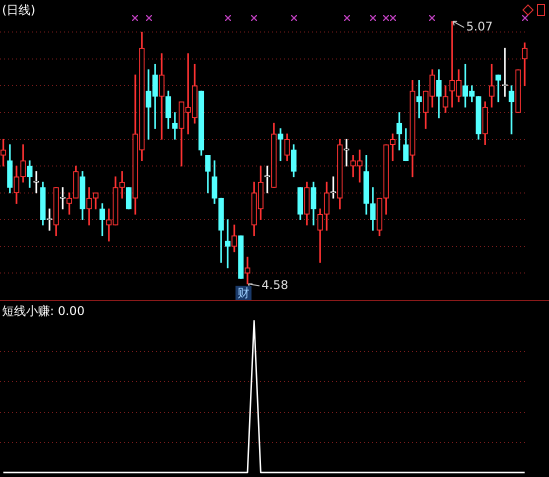  I want to click on annotation: 4.58, so click(275, 285).